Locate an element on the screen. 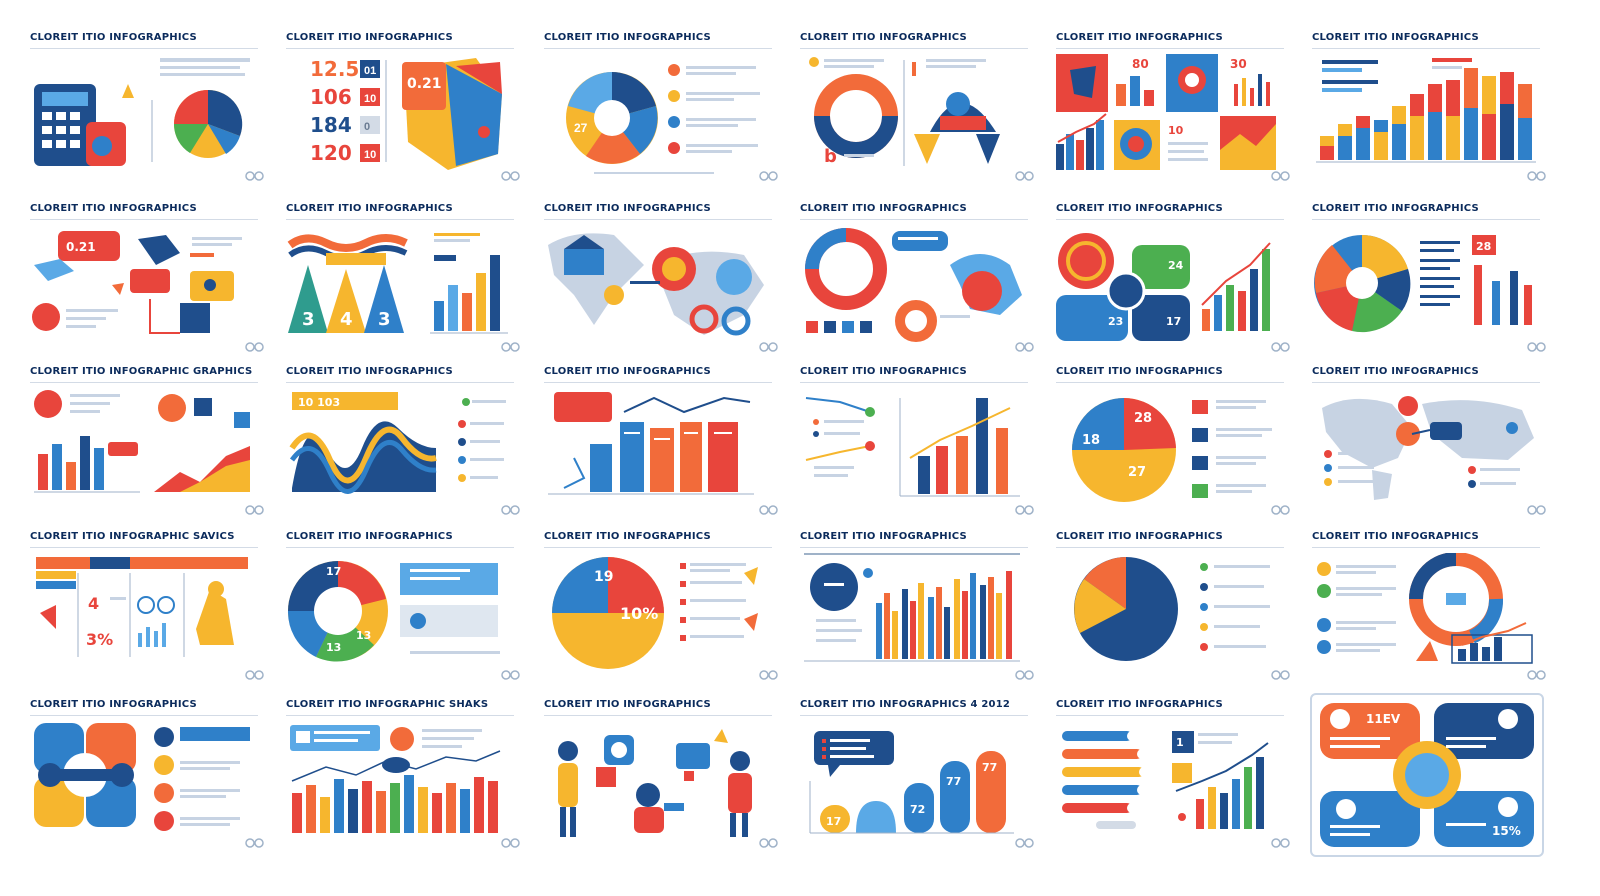  card-illustration: 11EV 15% is located at coordinates (1427, 775).